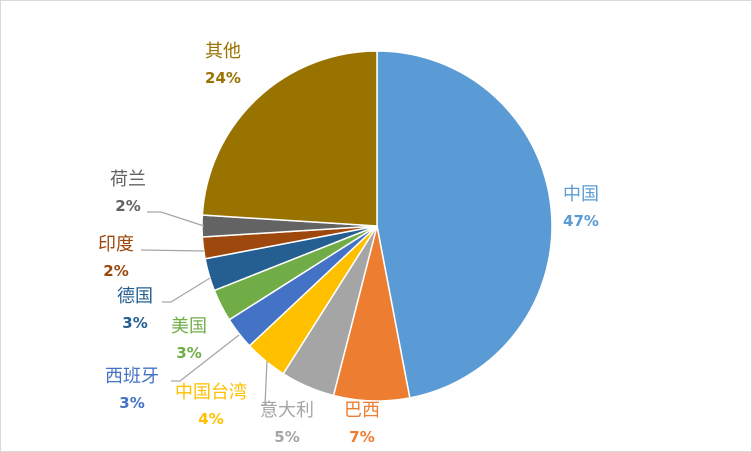 Image resolution: width=752 pixels, height=452 pixels. Describe the element at coordinates (176, 219) in the screenshot. I see `leader-line-netherlands` at that location.